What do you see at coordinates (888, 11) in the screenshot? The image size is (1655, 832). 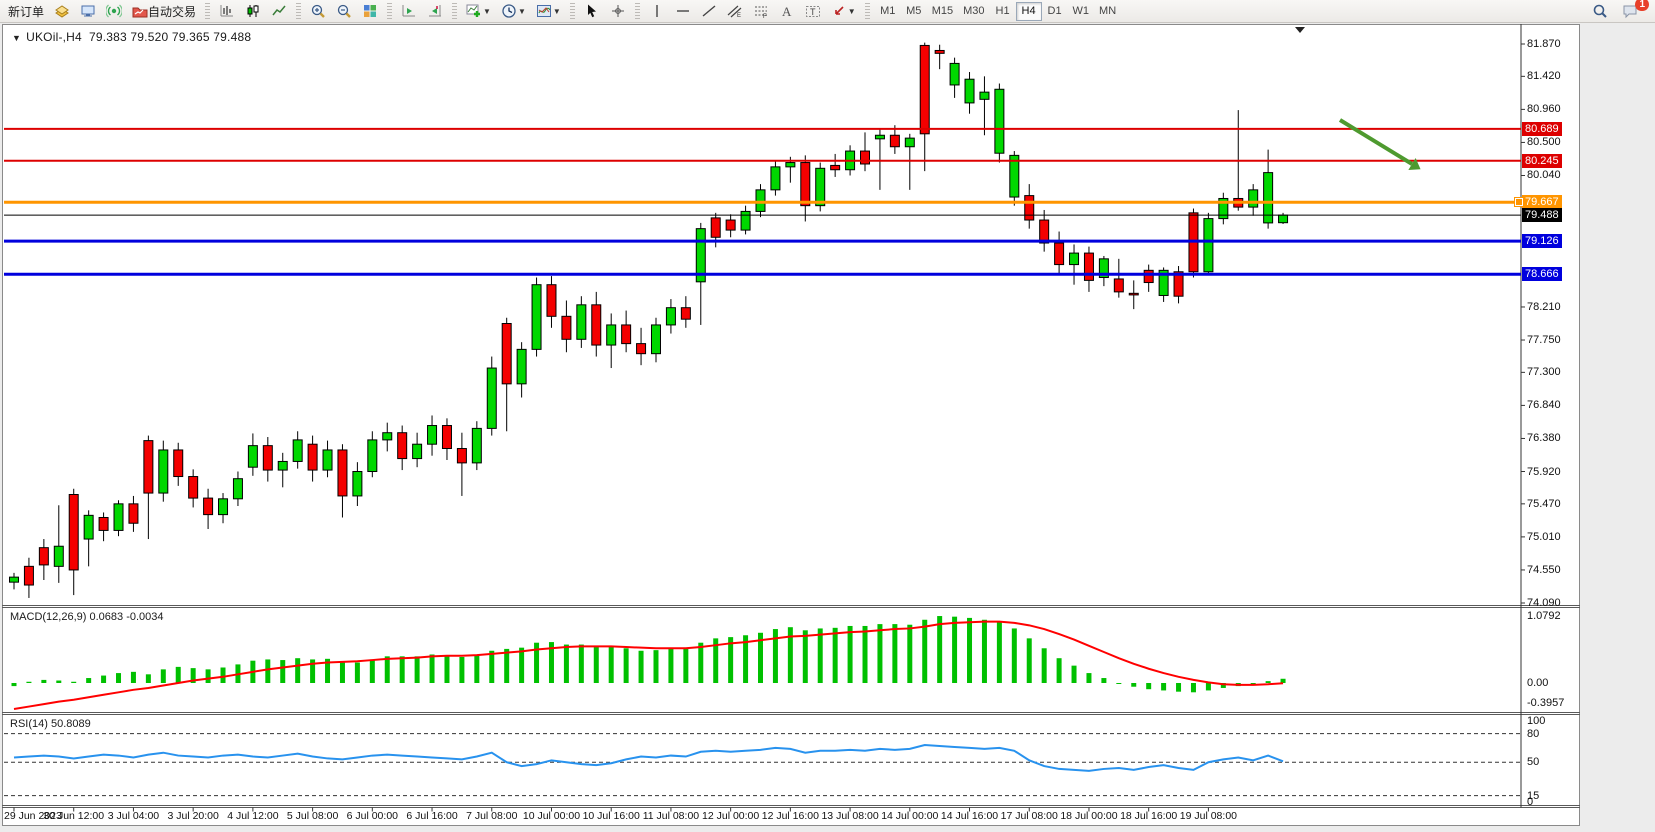 I see `timeframe-M1: M1` at bounding box center [888, 11].